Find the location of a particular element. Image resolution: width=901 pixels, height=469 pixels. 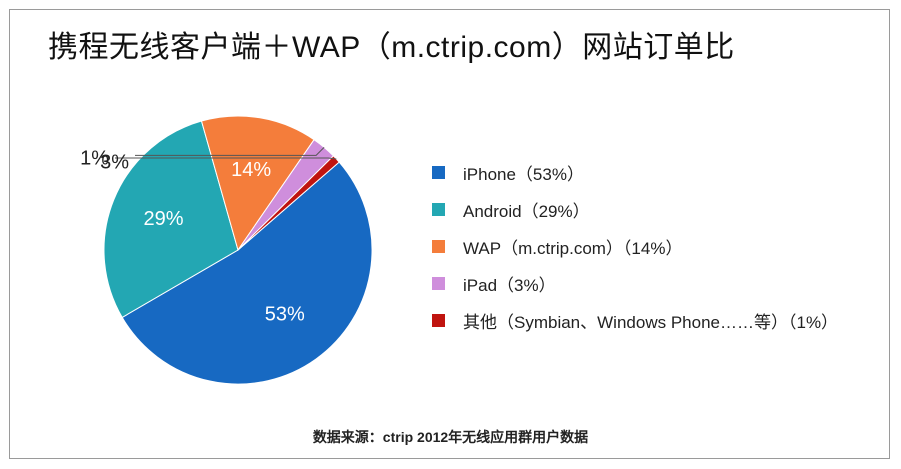

slice-label-other: 1% is located at coordinates (94, 158).